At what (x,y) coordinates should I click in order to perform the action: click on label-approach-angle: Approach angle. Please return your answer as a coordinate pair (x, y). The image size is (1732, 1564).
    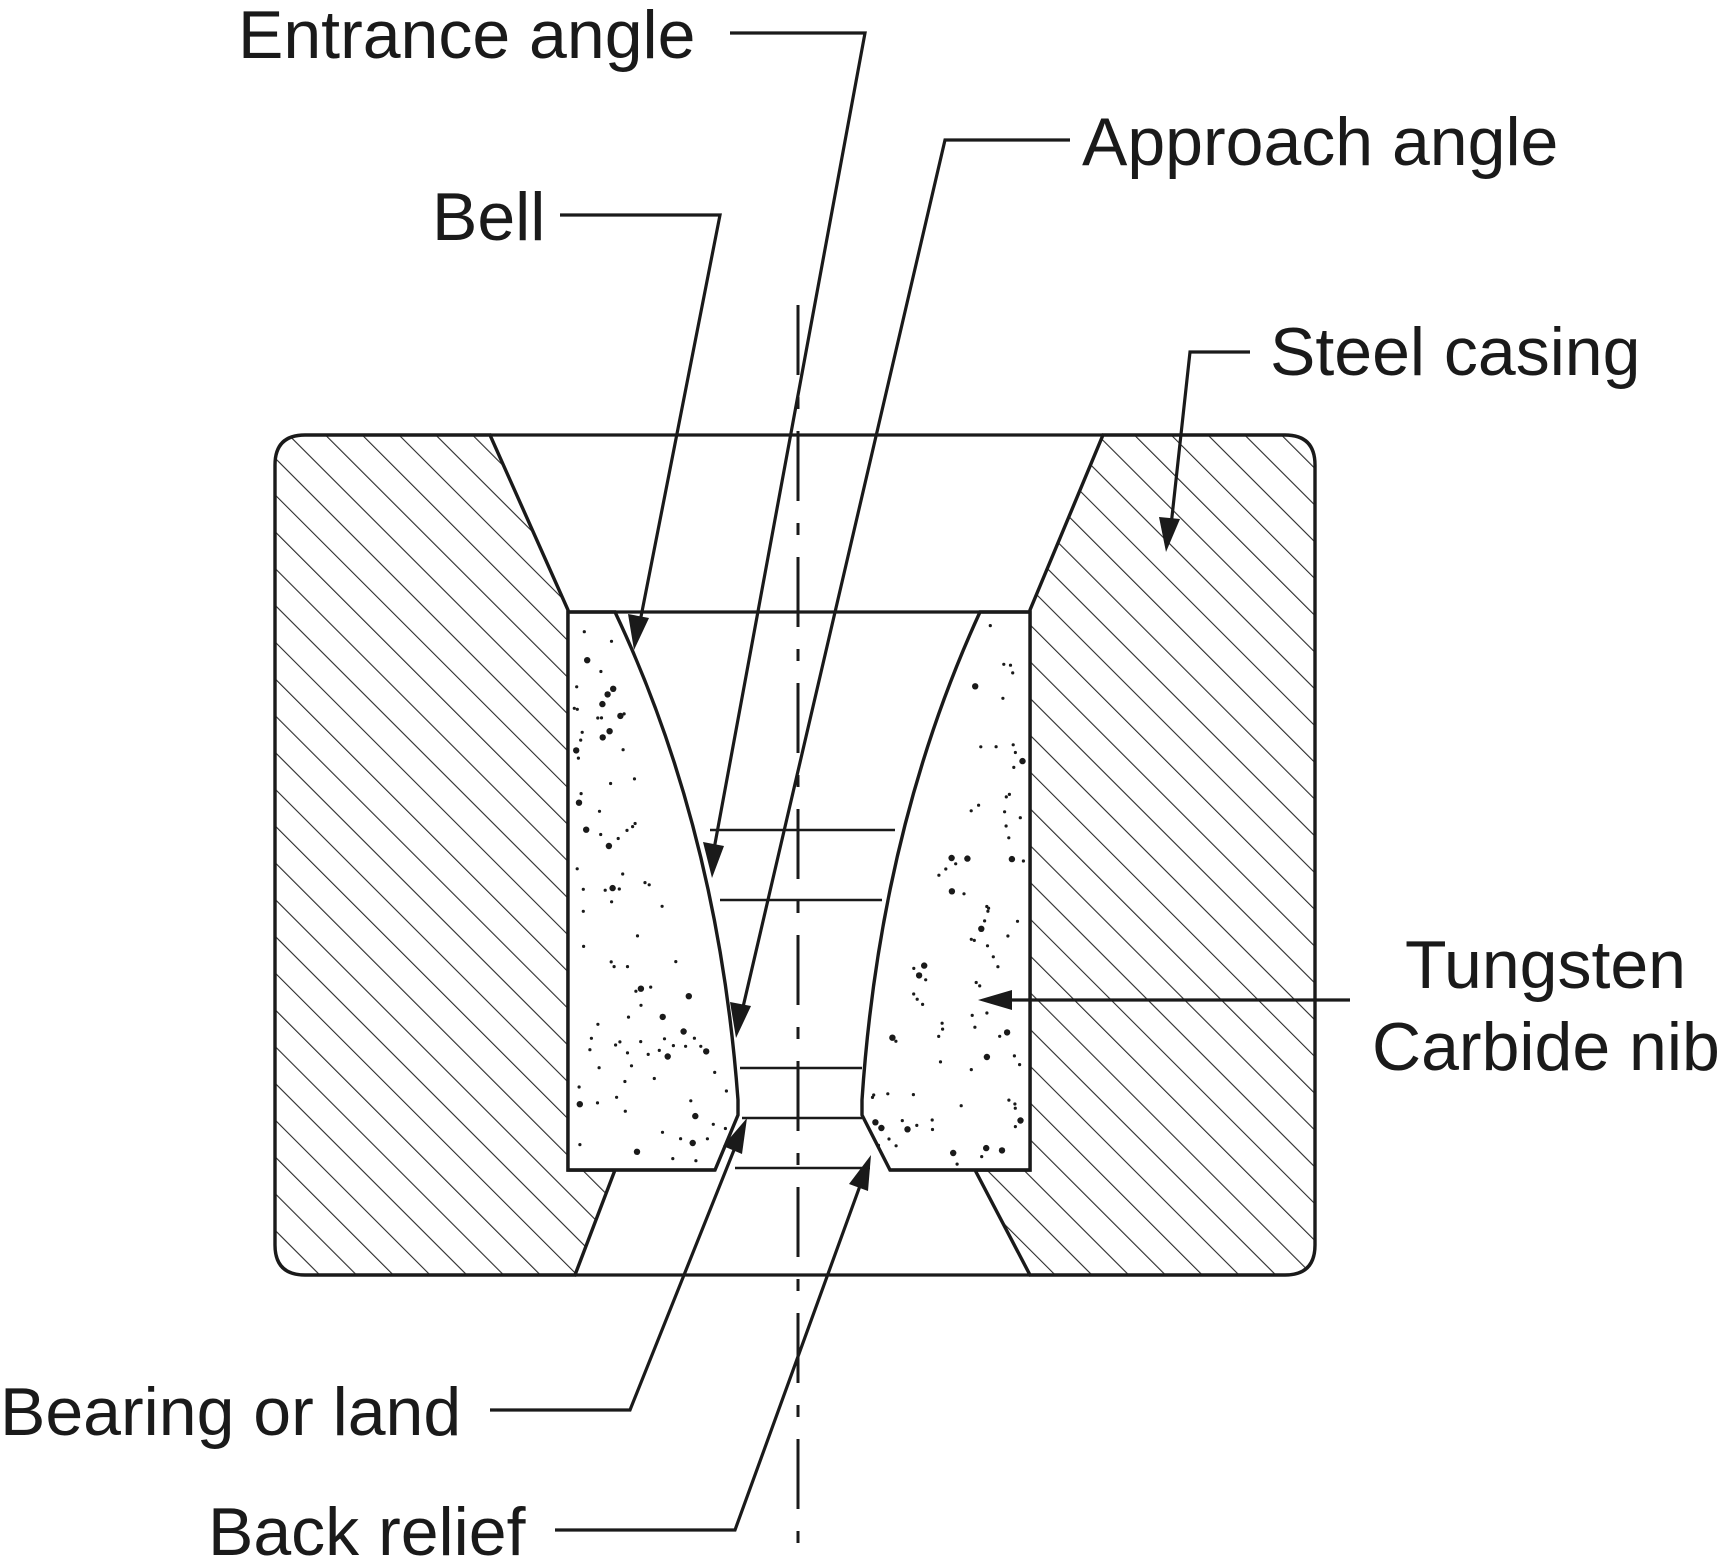
    Looking at the image, I should click on (1320, 142).